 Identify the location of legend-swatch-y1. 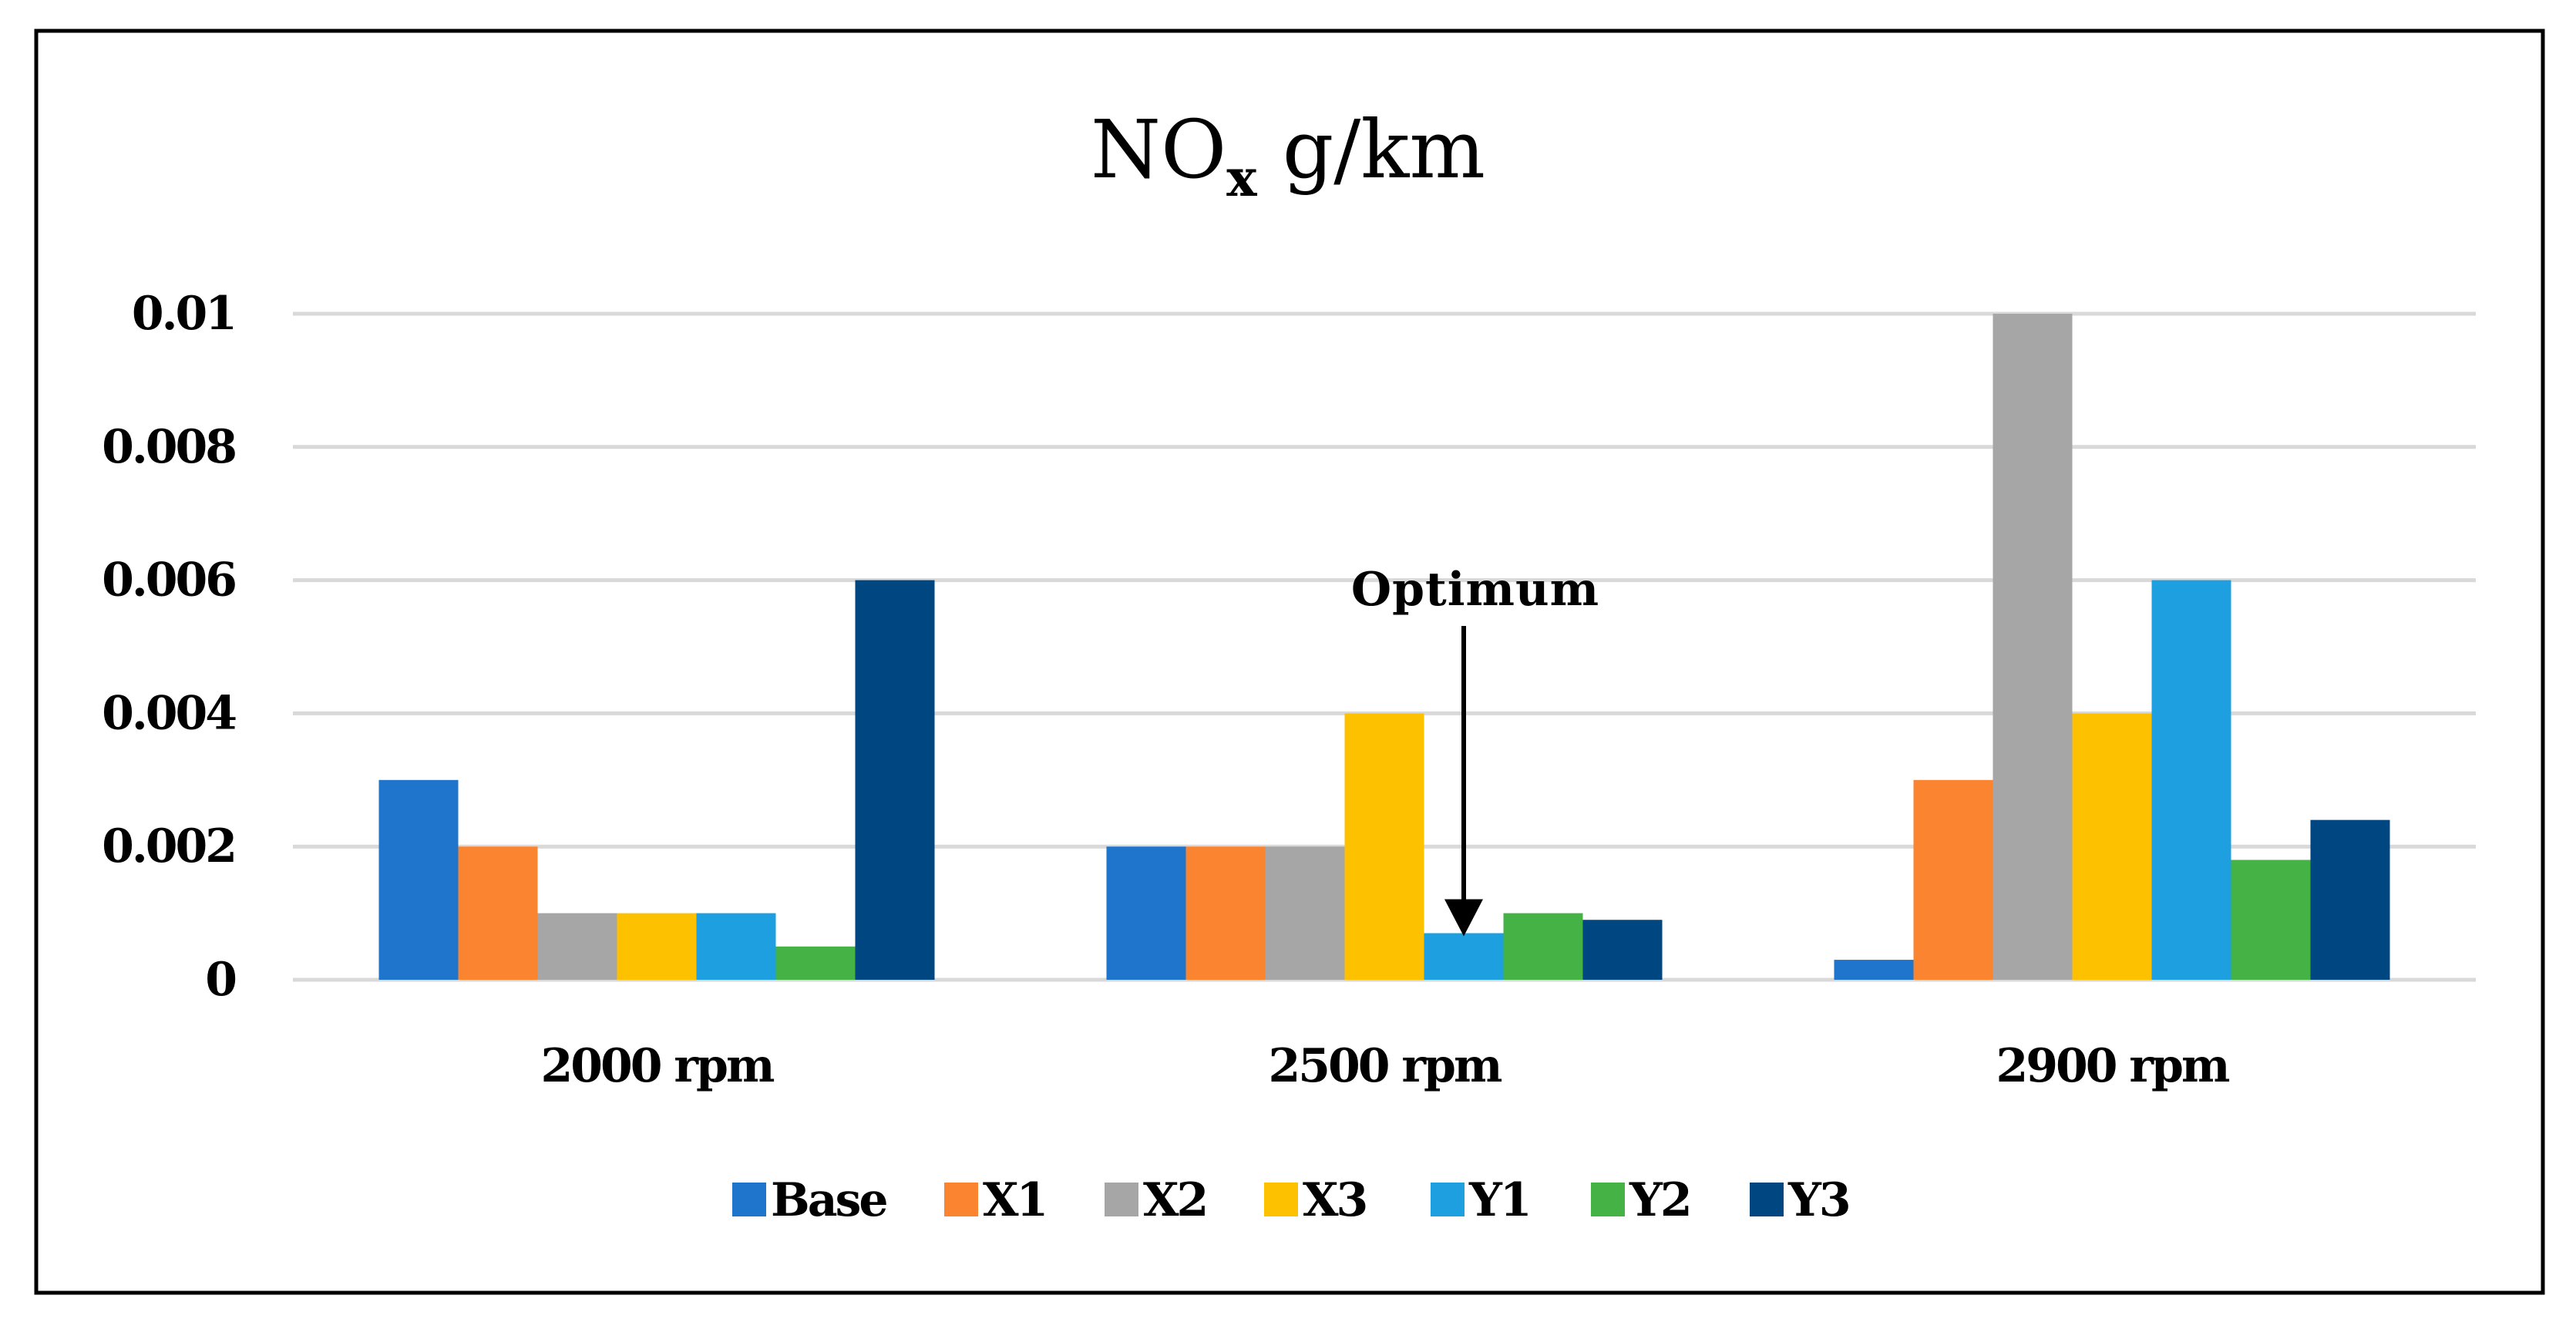
(1448, 1199).